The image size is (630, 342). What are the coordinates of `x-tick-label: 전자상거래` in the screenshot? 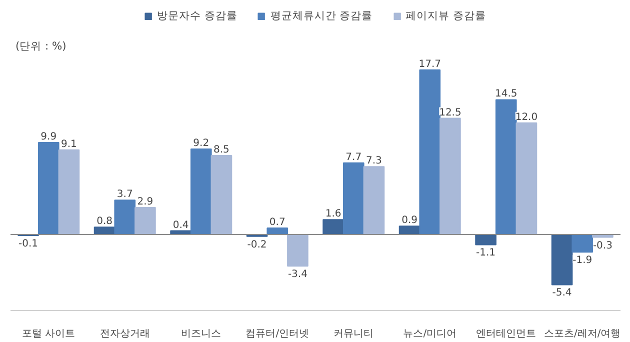 It's located at (125, 334).